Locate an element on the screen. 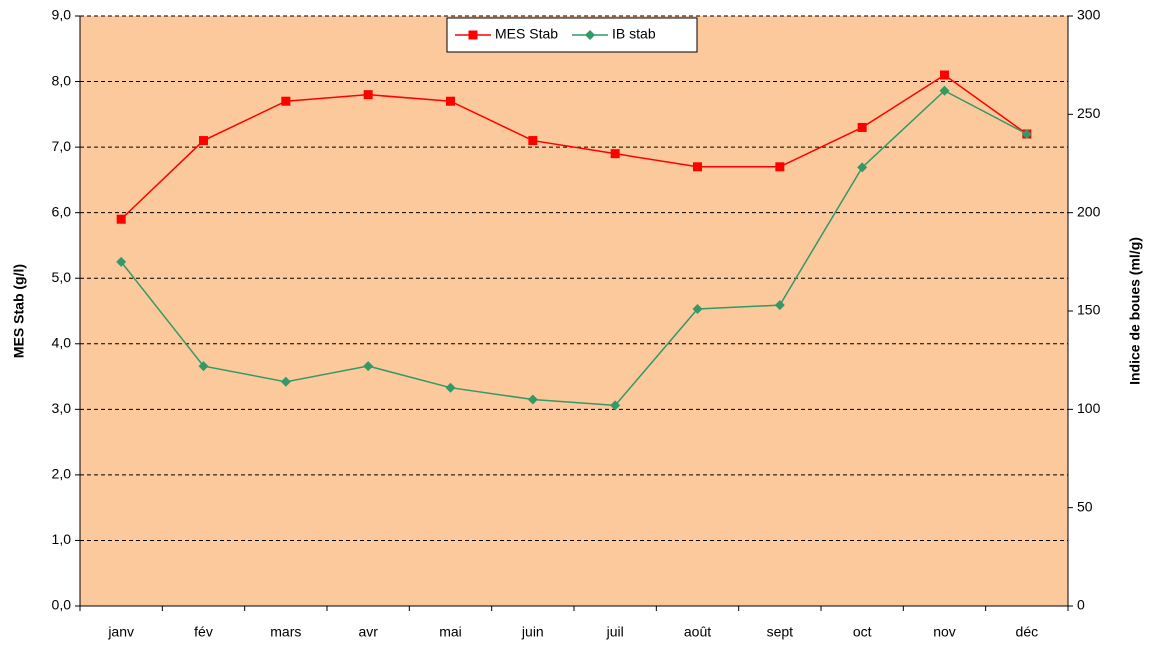 The width and height of the screenshot is (1152, 648). y-tick-label: 9,0 is located at coordinates (62, 15).